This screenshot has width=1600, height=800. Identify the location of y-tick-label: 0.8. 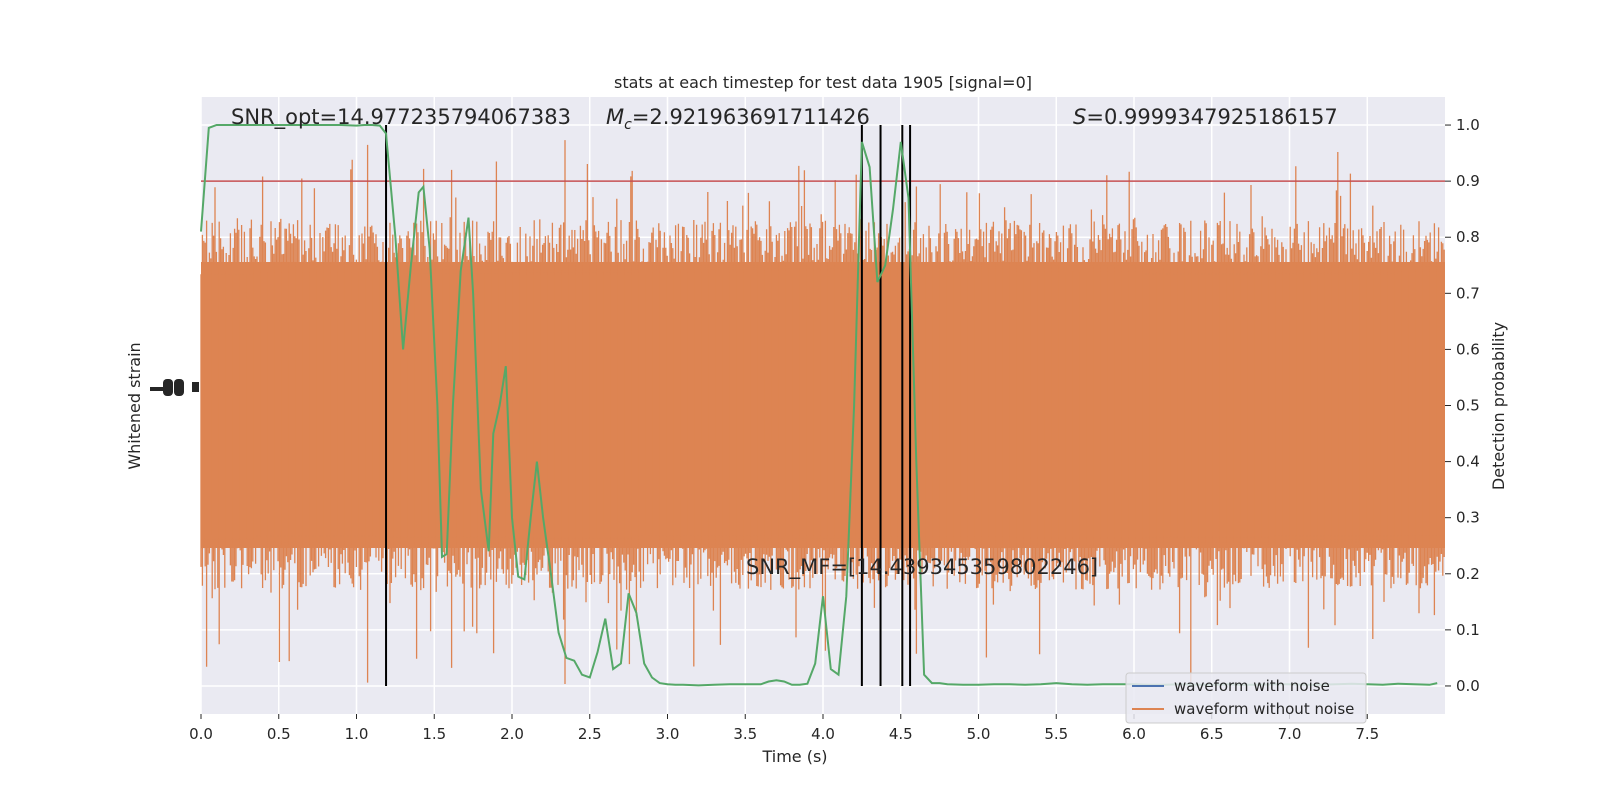
(1468, 237).